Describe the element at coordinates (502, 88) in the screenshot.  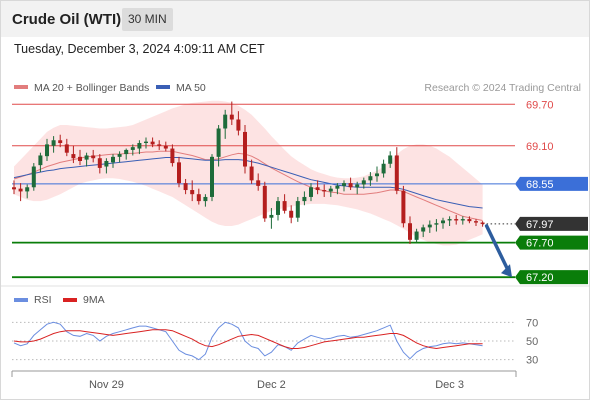
I see `copyright-text: Research © 2024 Trading Central` at that location.